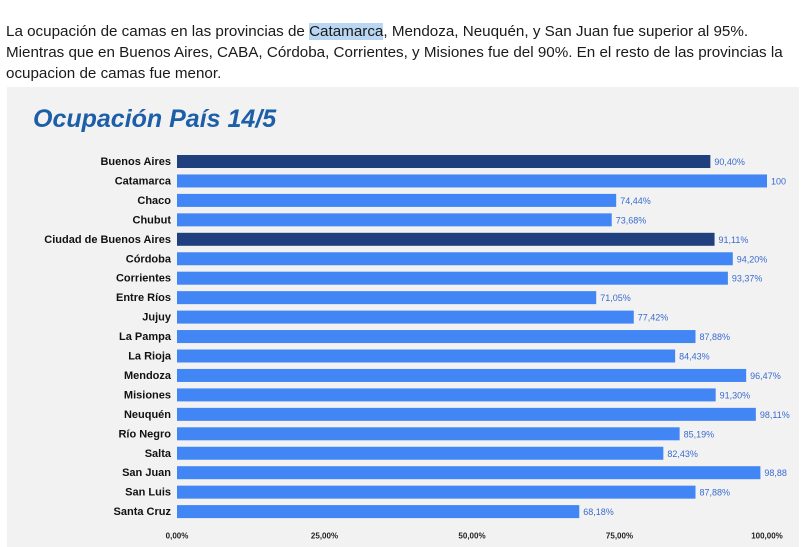 Image resolution: width=804 pixels, height=547 pixels. What do you see at coordinates (147, 415) in the screenshot?
I see `category-label-neuquen: Neuquén` at bounding box center [147, 415].